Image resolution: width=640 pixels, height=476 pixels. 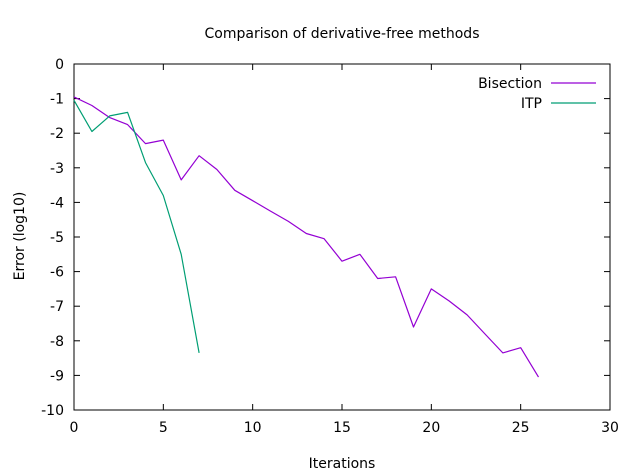 I want to click on x-tick-label: 0, so click(x=74, y=428).